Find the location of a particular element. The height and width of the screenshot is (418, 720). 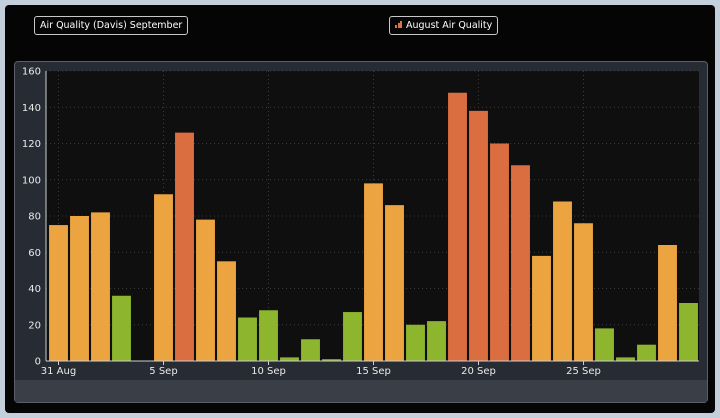

y-tick-label: 0 is located at coordinates (38, 362).